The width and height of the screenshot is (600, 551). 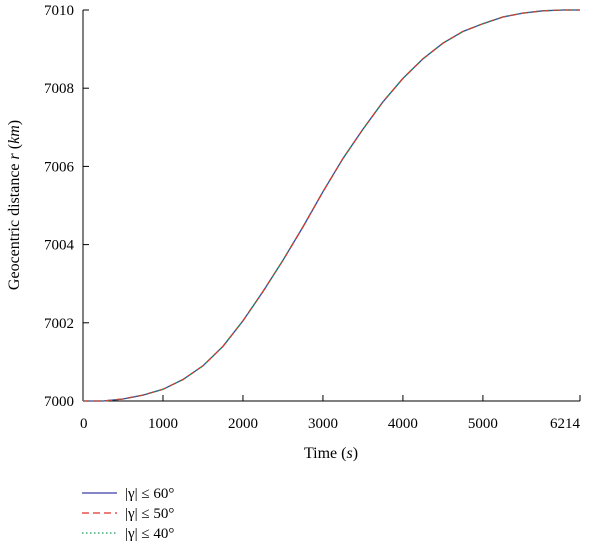 What do you see at coordinates (59, 89) in the screenshot?
I see `y-tick-label: 7008` at bounding box center [59, 89].